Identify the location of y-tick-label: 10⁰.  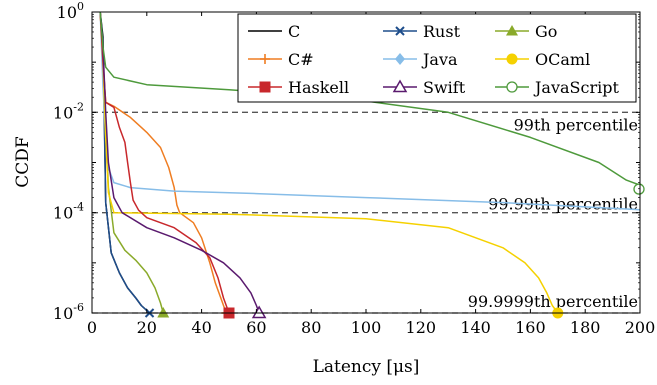
(70, 11).